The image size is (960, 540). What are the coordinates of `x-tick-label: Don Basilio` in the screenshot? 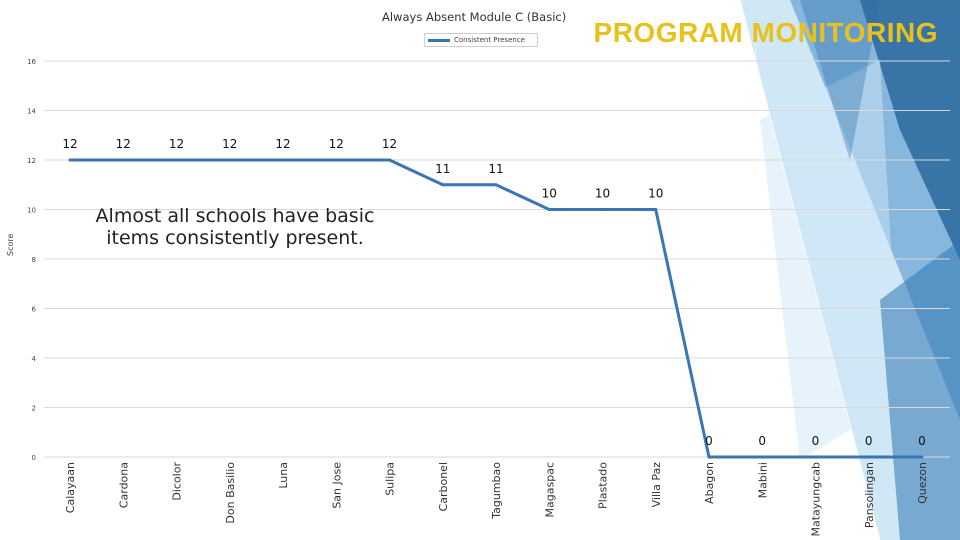 It's located at (230, 493).